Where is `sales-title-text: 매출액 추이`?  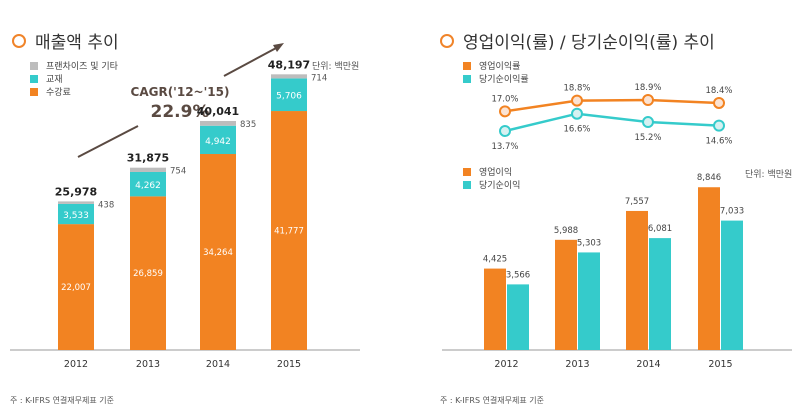
sales-title-text: 매출액 추이 is located at coordinates (77, 43).